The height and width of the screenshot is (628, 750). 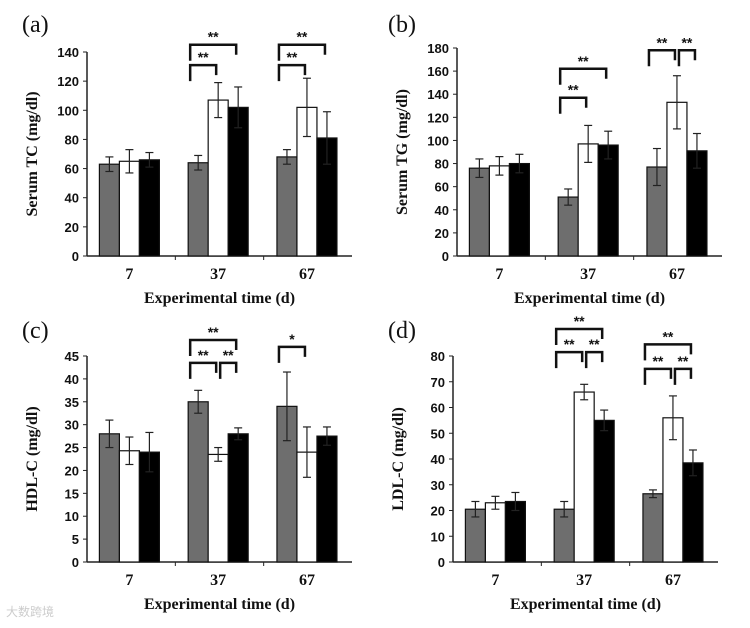 I want to click on y-axis-label: HDL-C (mg/dl), so click(x=32, y=458).